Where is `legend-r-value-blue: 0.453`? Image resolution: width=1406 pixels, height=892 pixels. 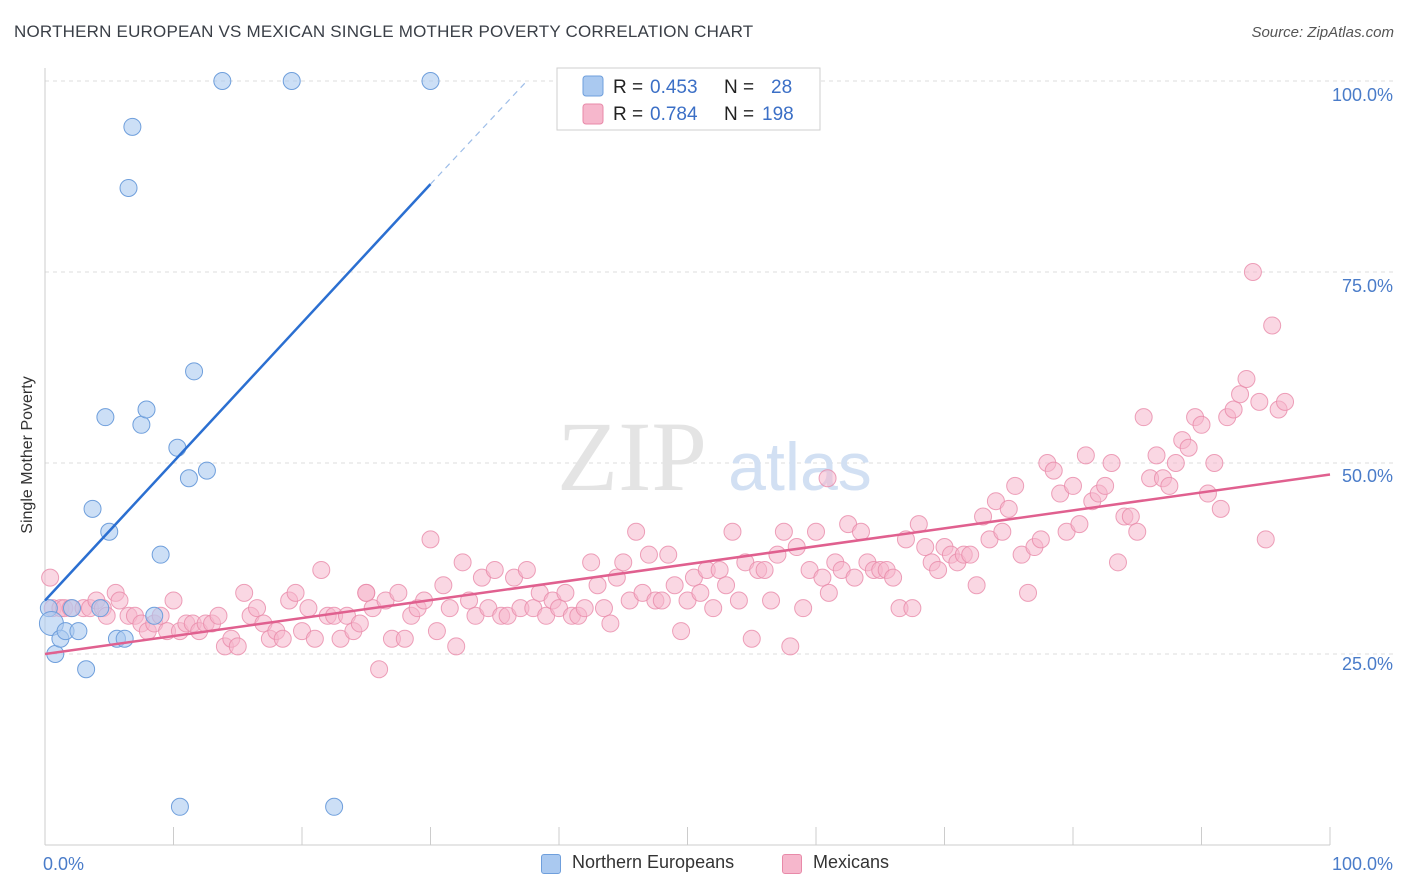
legend-r-value-blue: 0.453 is located at coordinates (674, 87).